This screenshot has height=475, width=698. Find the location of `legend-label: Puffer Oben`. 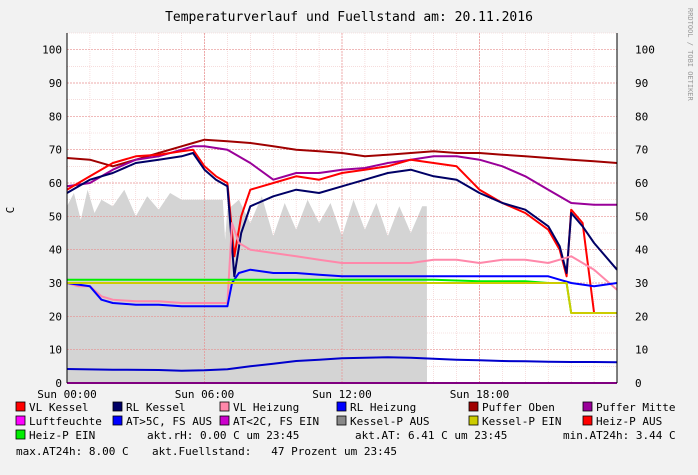

legend-label: Puffer Oben is located at coordinates (518, 407).